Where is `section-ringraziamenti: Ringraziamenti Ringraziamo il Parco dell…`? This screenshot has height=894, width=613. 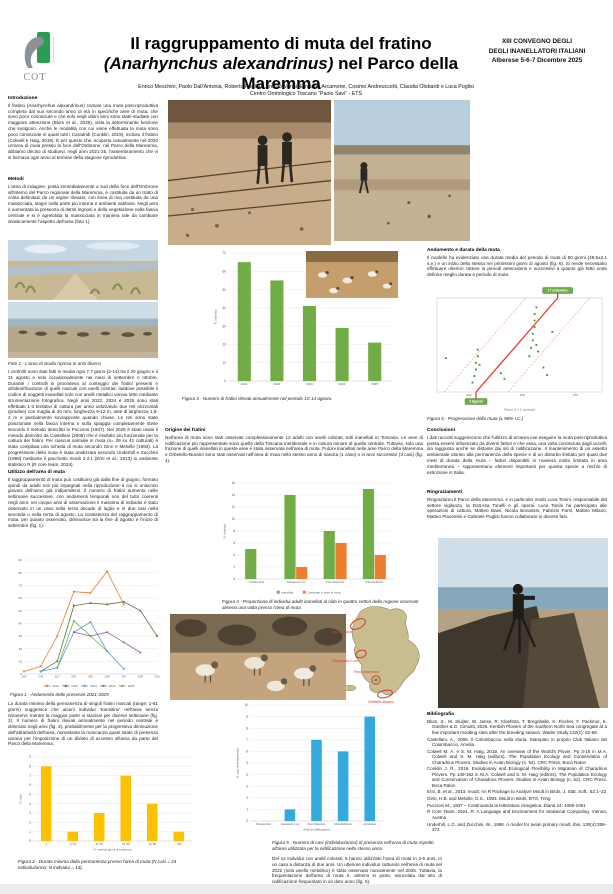
section-ringraziamenti: Ringraziamenti Ringraziamo il Parco dell… is located at coordinates (517, 505).